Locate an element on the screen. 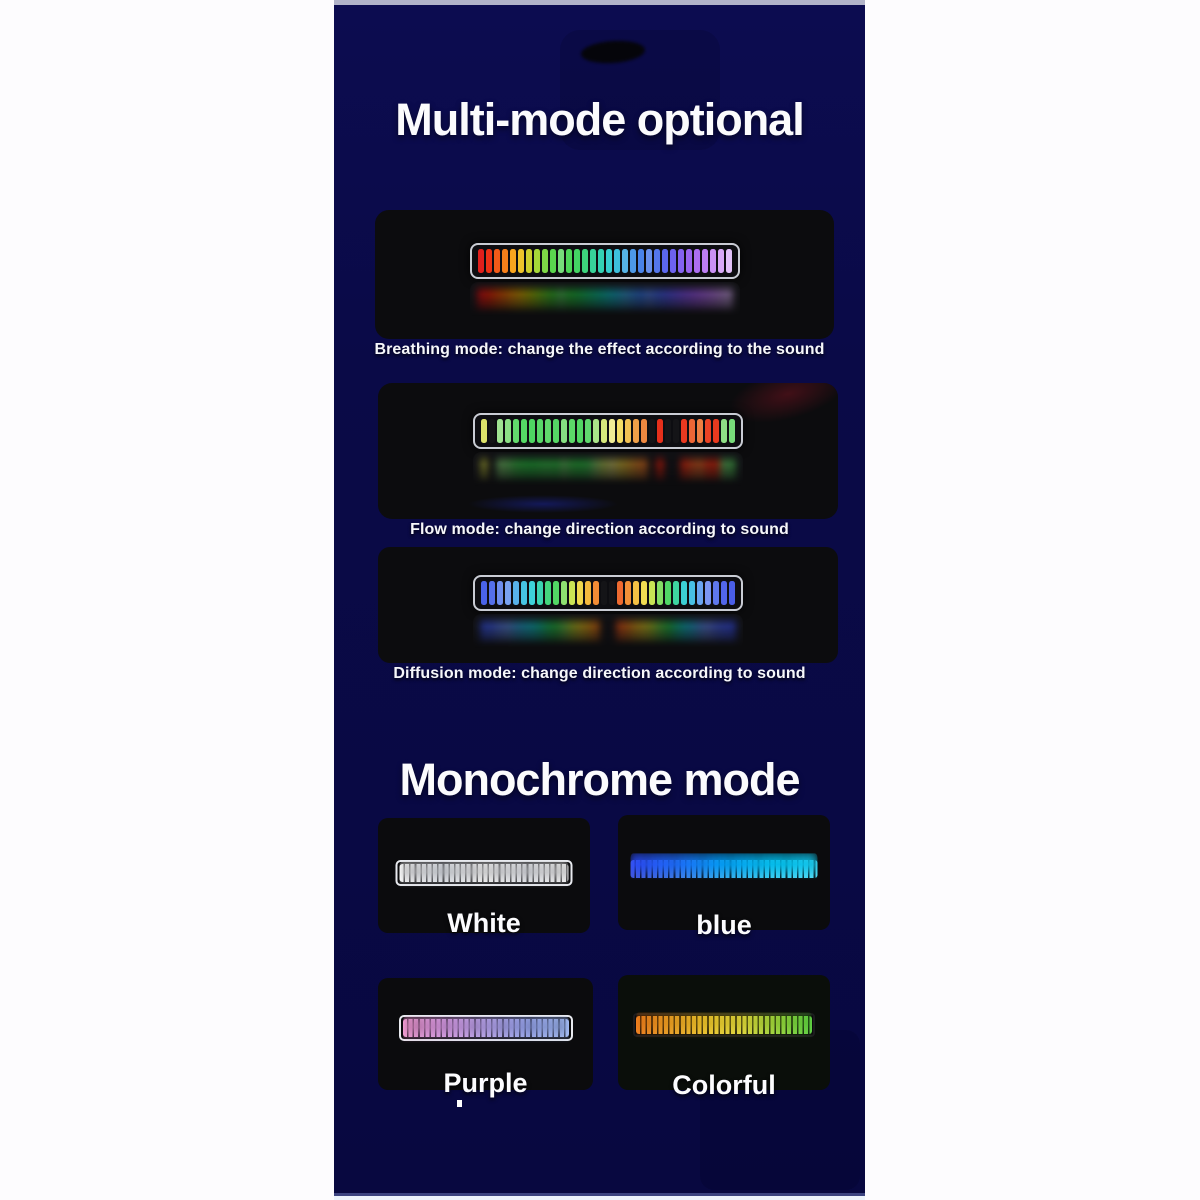 This screenshot has height=1200, width=1200. multi-mode-title: Multi-mode optional is located at coordinates (599, 119).